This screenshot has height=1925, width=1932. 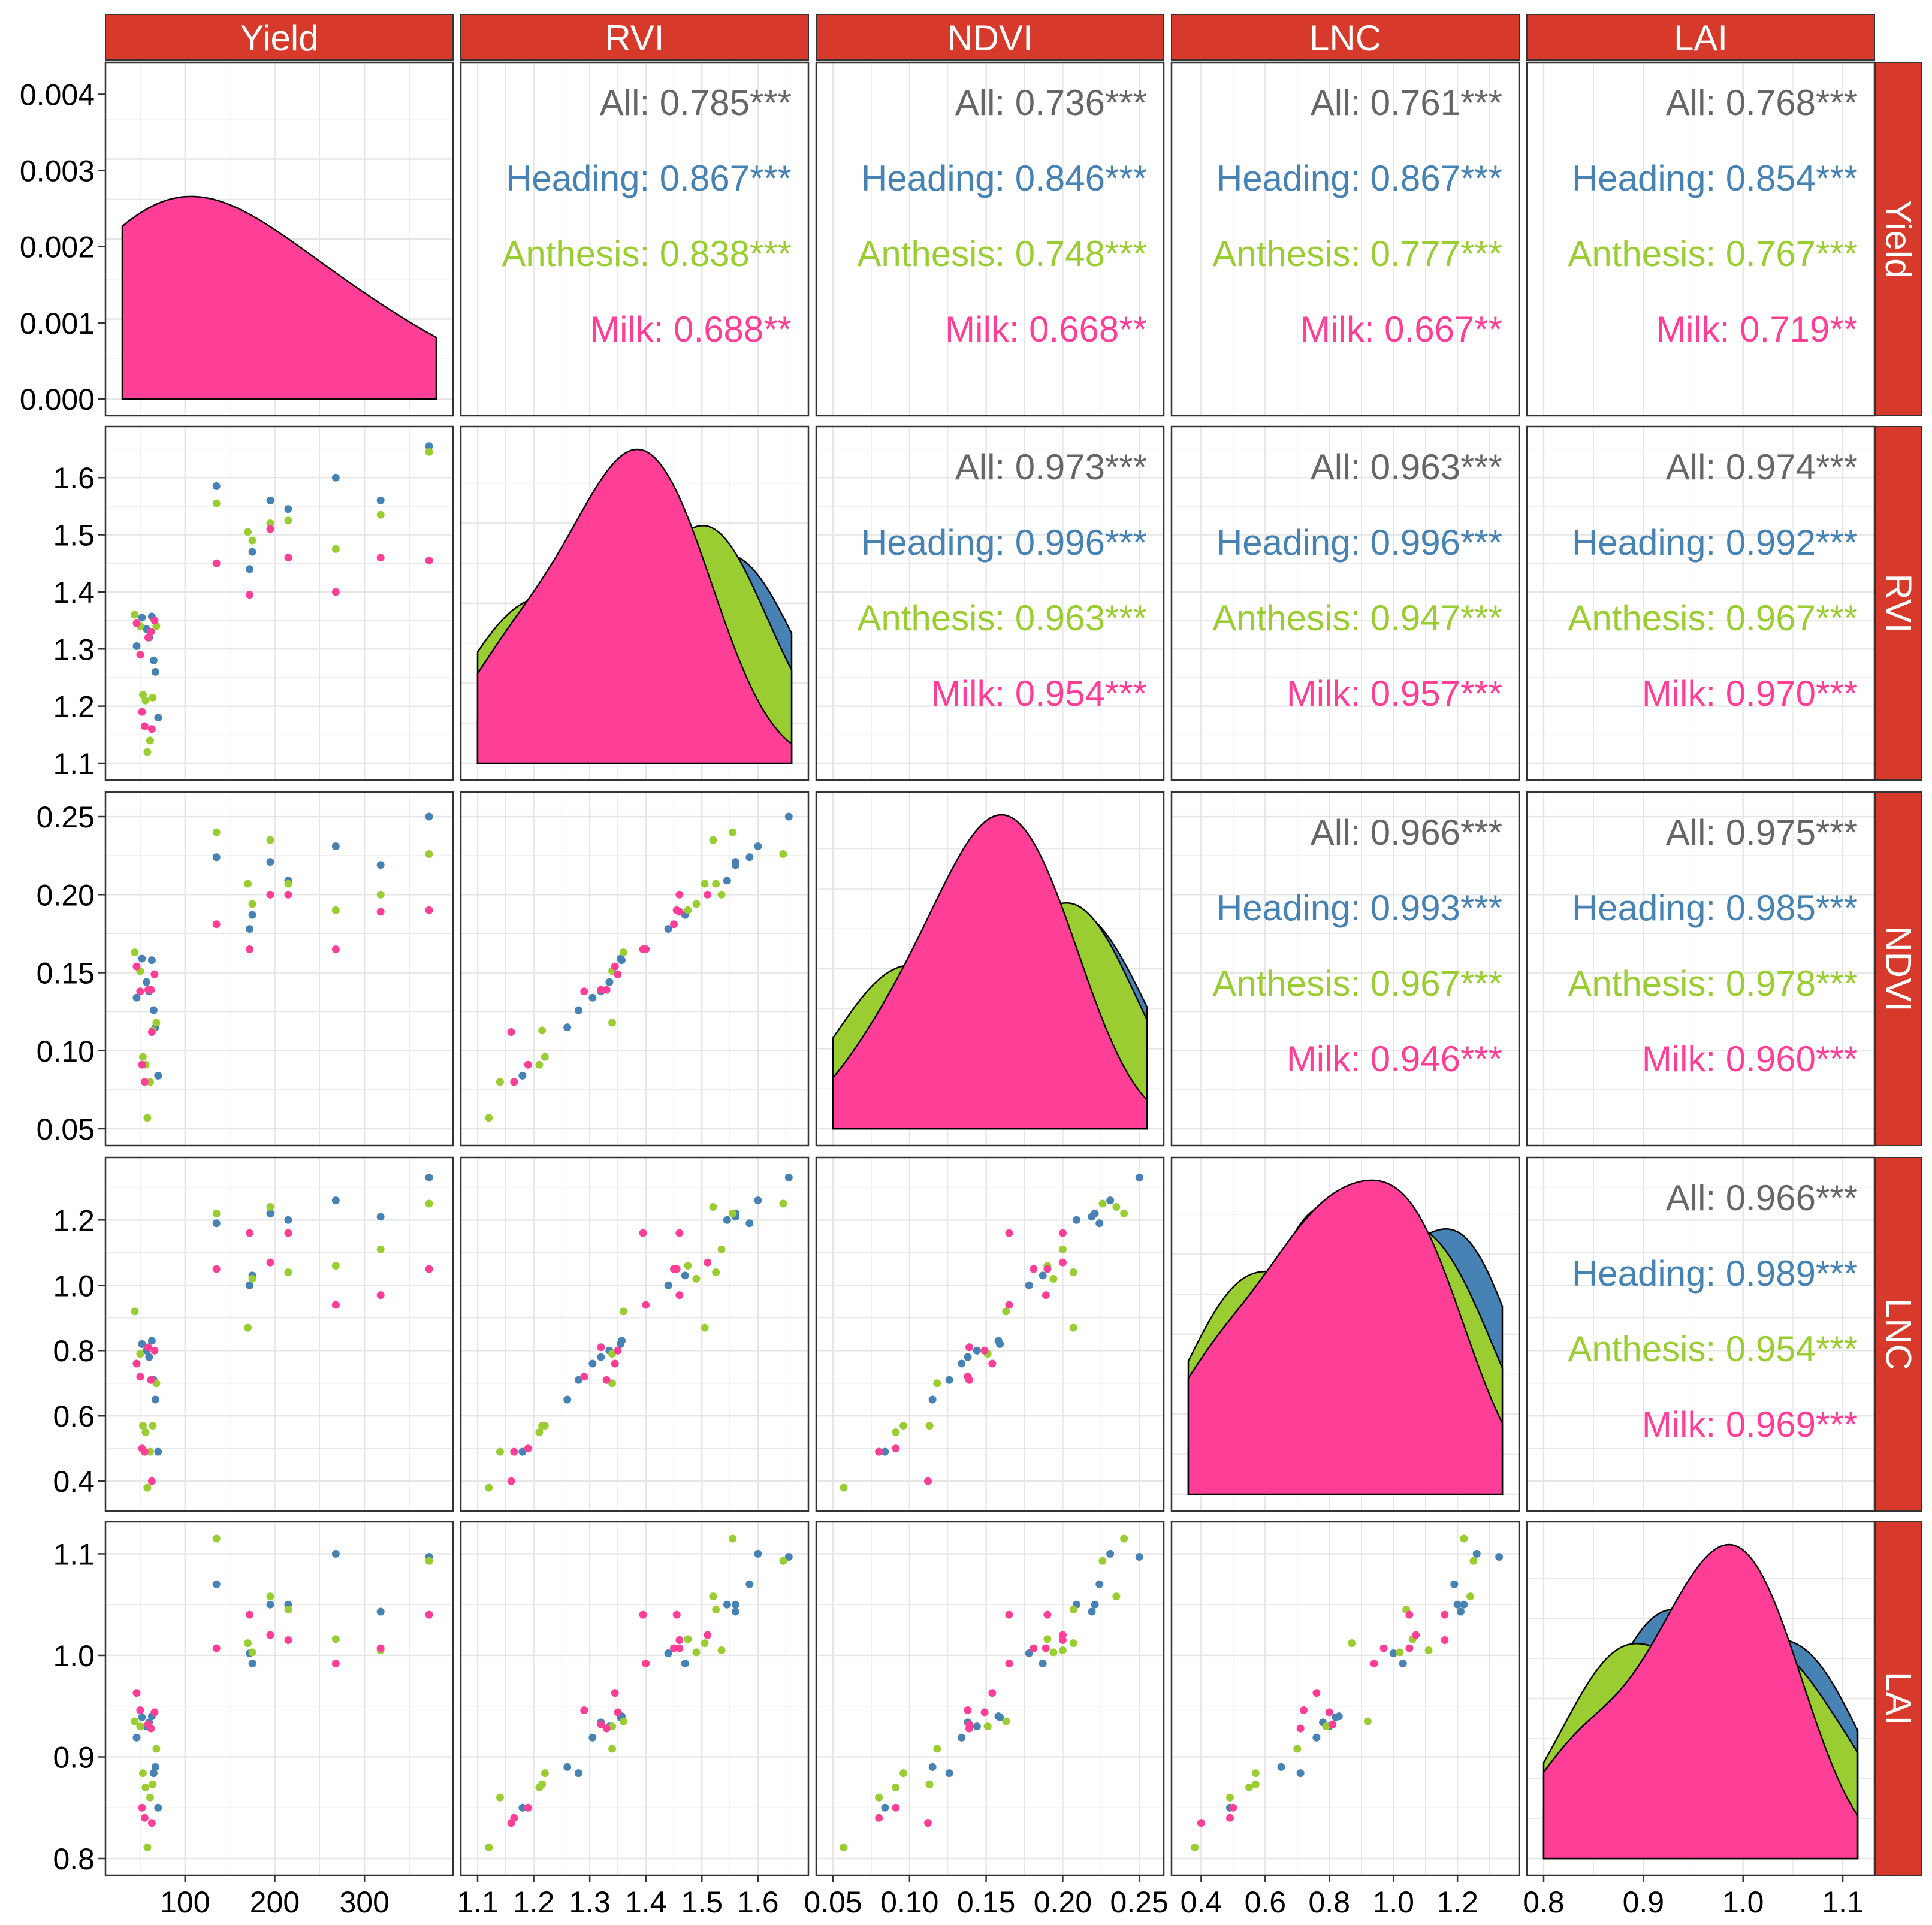 What do you see at coordinates (74, 1859) in the screenshot?
I see `y-tick-label-lai: 0.8` at bounding box center [74, 1859].